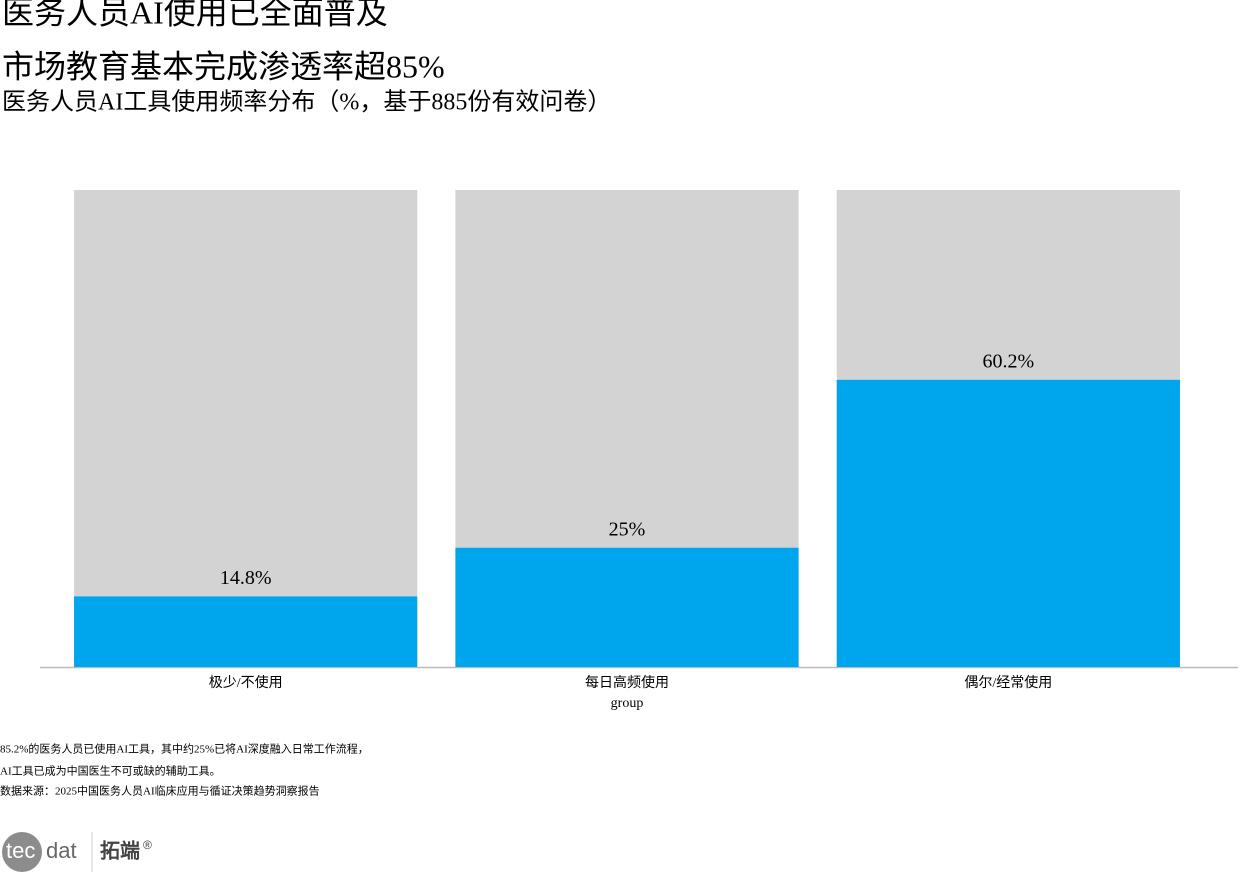  What do you see at coordinates (61, 850) in the screenshot?
I see `logo-text: dat` at bounding box center [61, 850].